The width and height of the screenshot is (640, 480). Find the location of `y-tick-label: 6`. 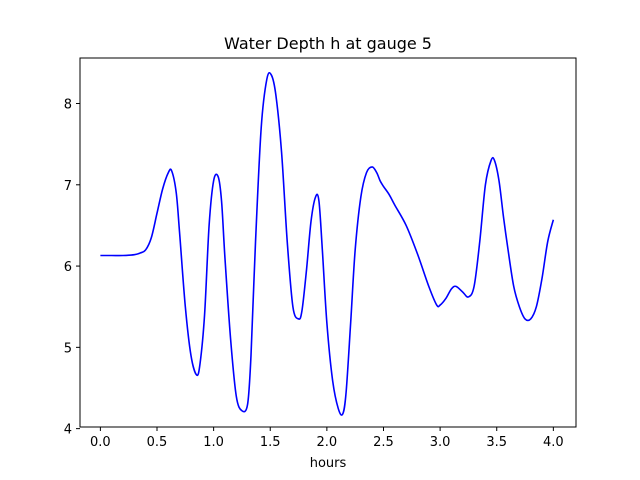

y-tick-label: 6 is located at coordinates (68, 267).